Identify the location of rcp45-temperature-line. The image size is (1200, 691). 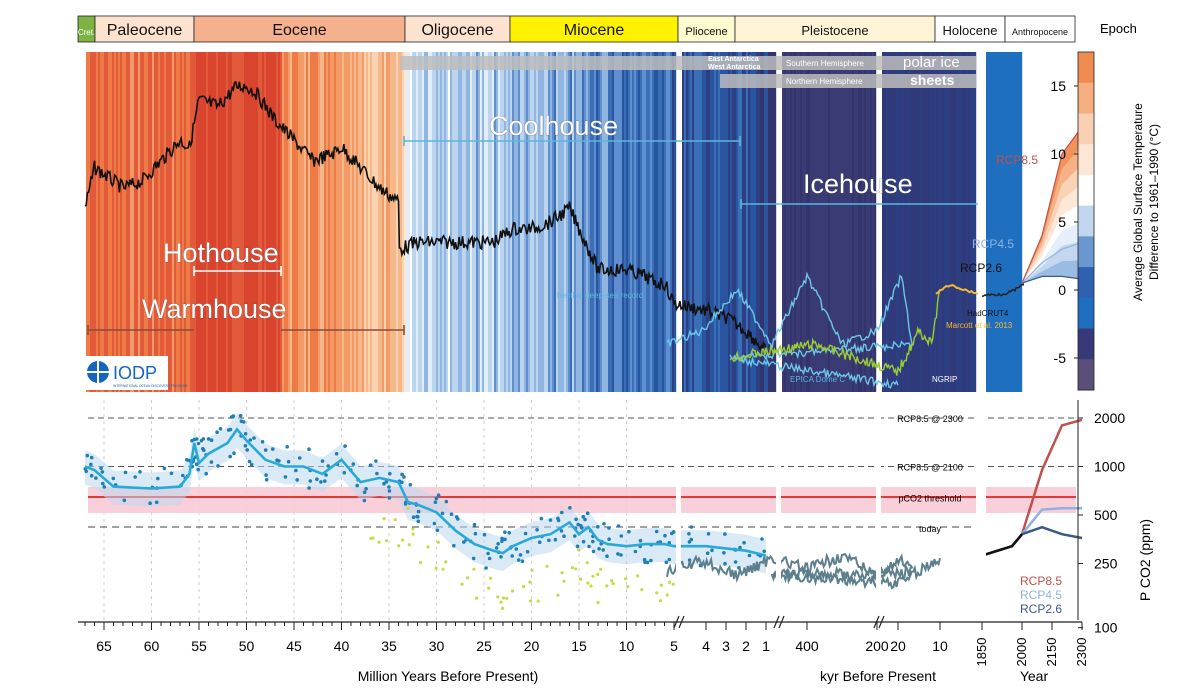
(1052, 262).